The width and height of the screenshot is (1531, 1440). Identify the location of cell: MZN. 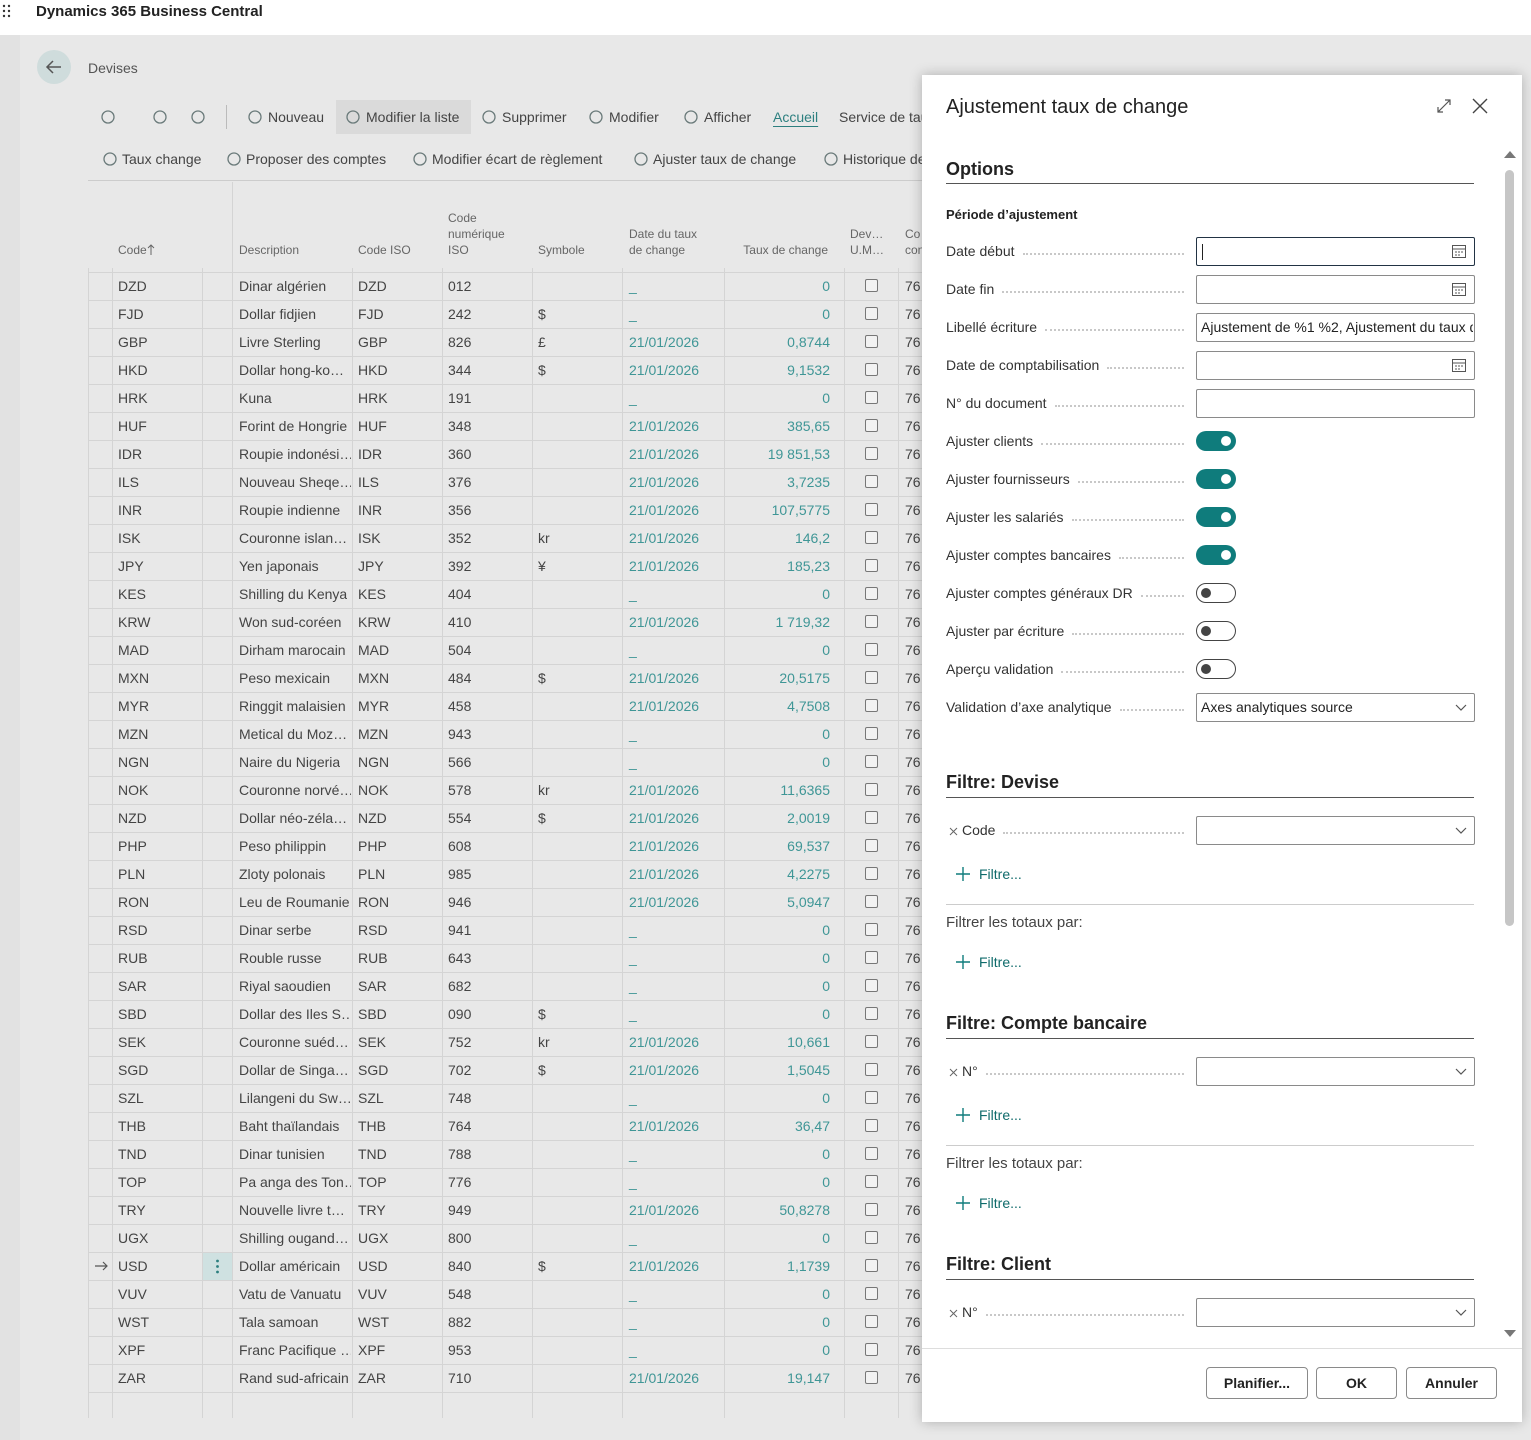
(133, 734).